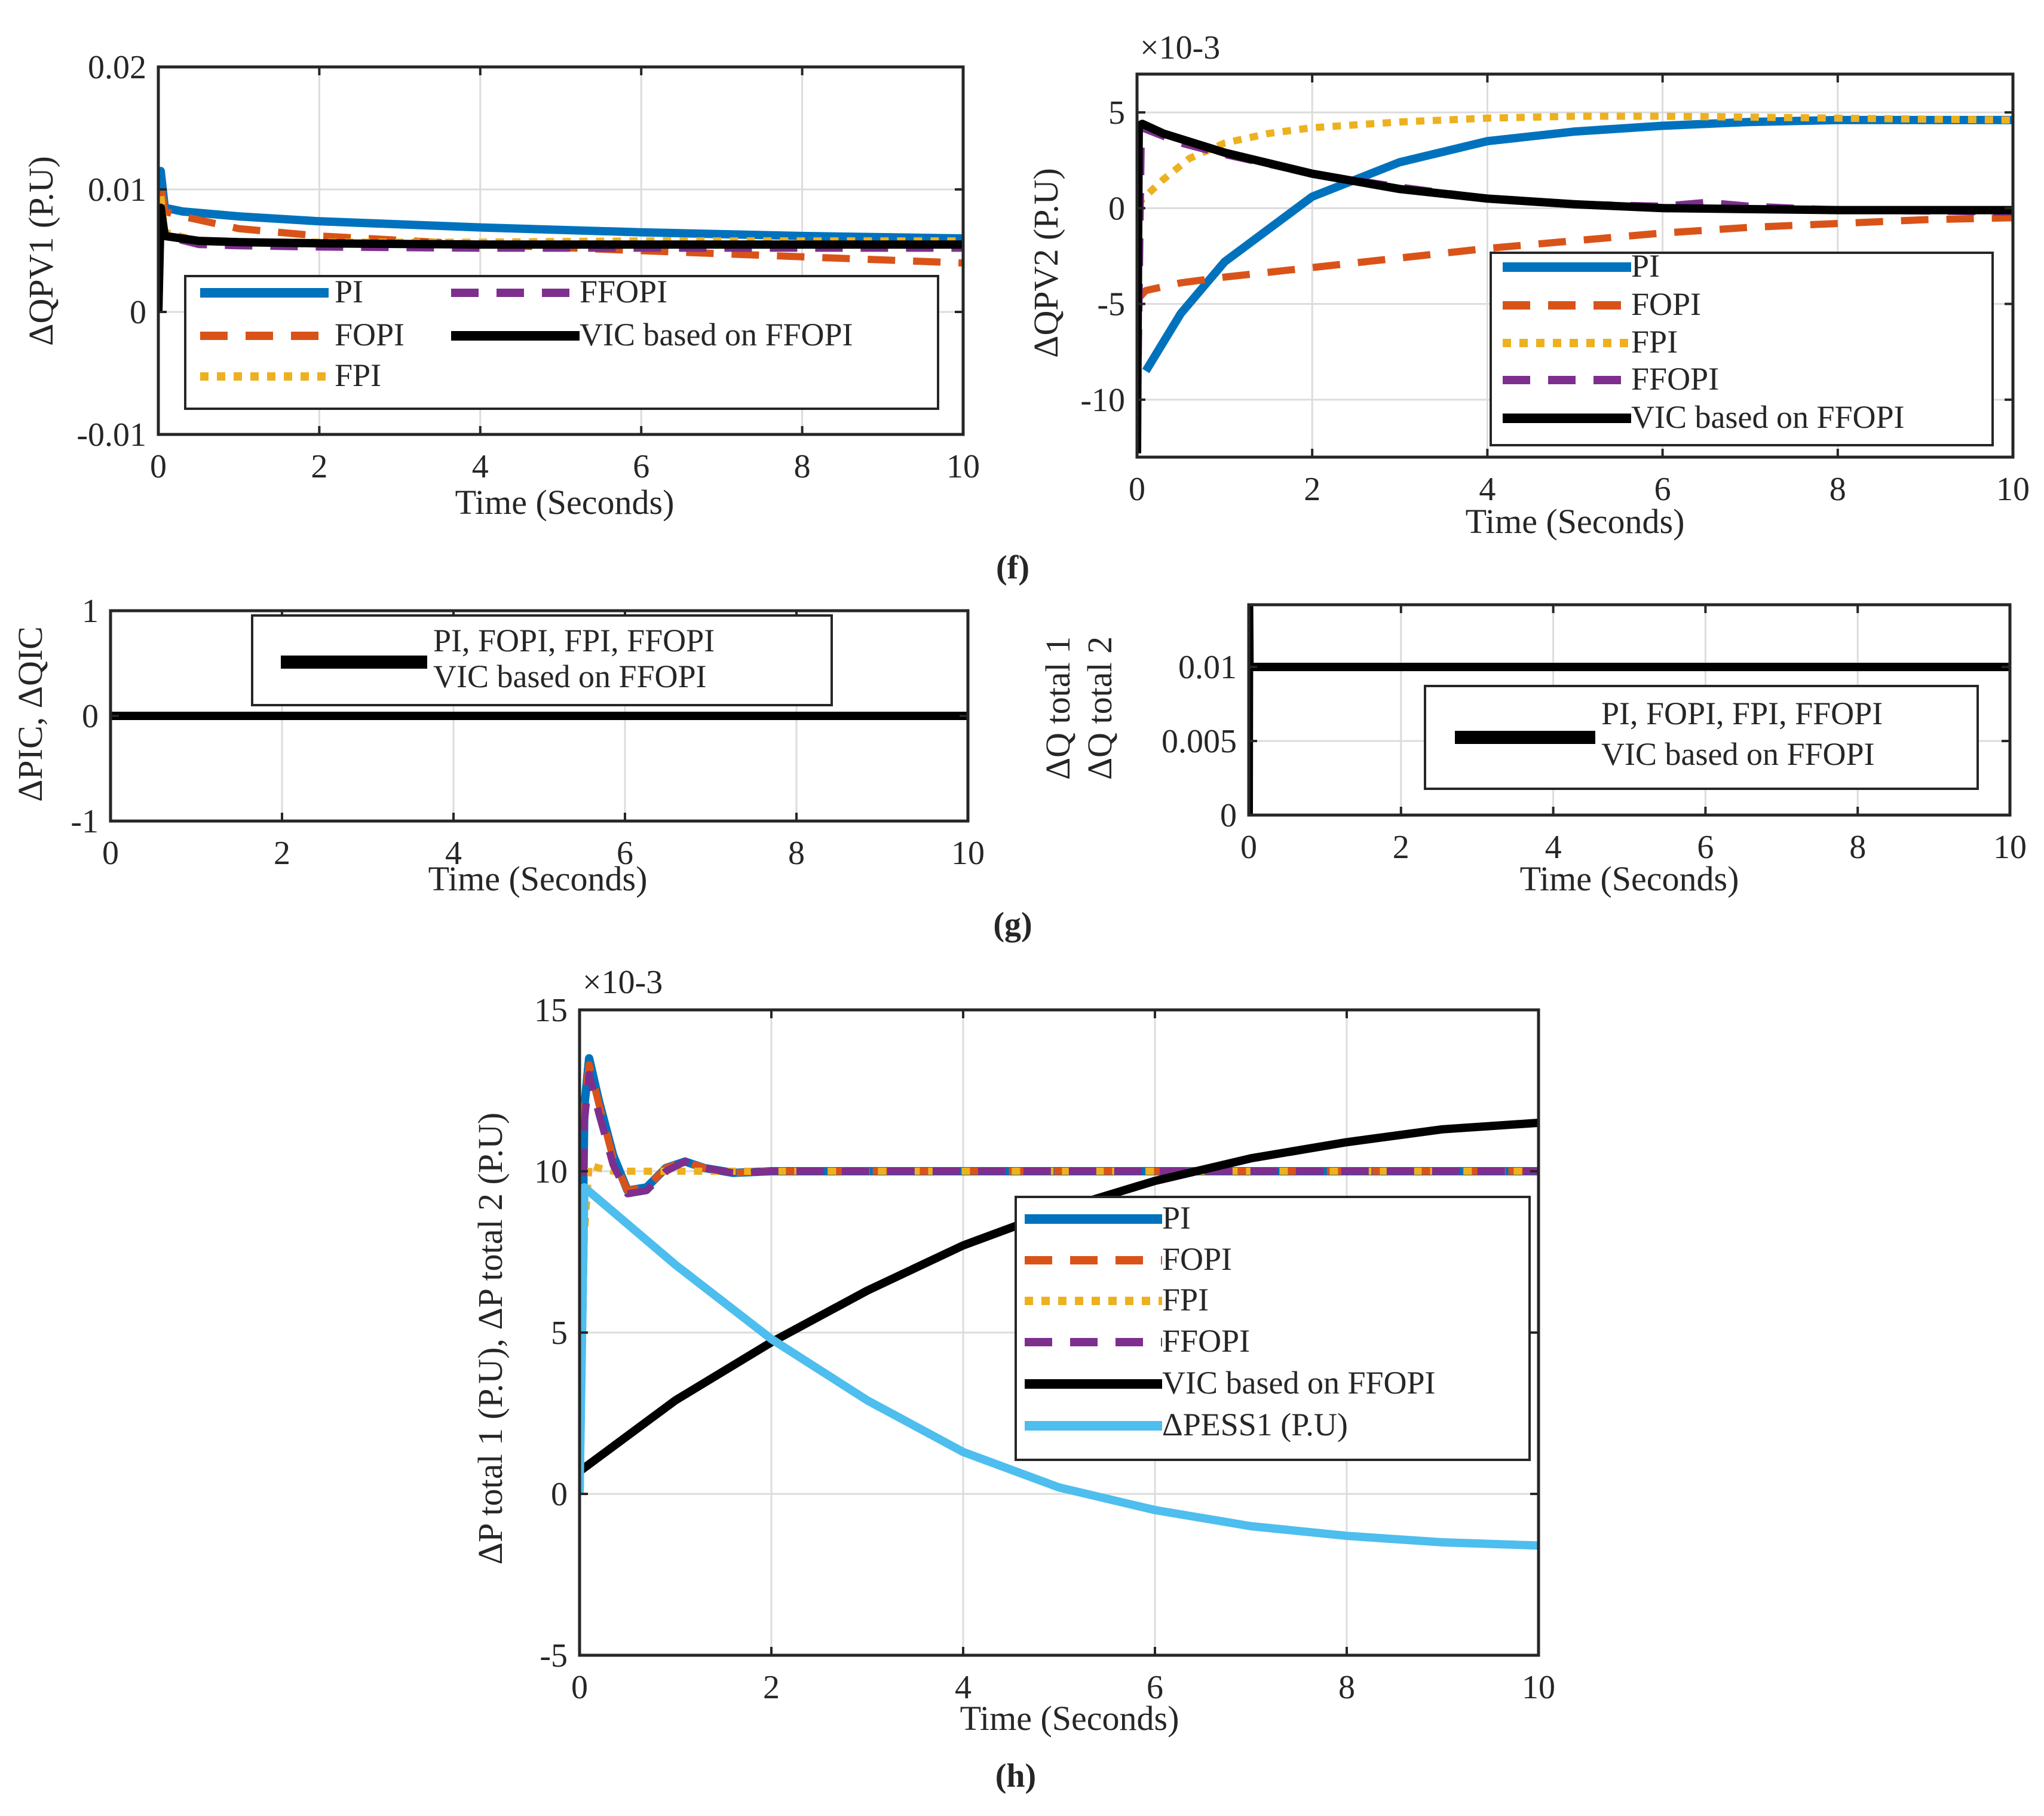 This screenshot has width=2044, height=1816. What do you see at coordinates (1012, 567) in the screenshot?
I see `caption-f: (f)` at bounding box center [1012, 567].